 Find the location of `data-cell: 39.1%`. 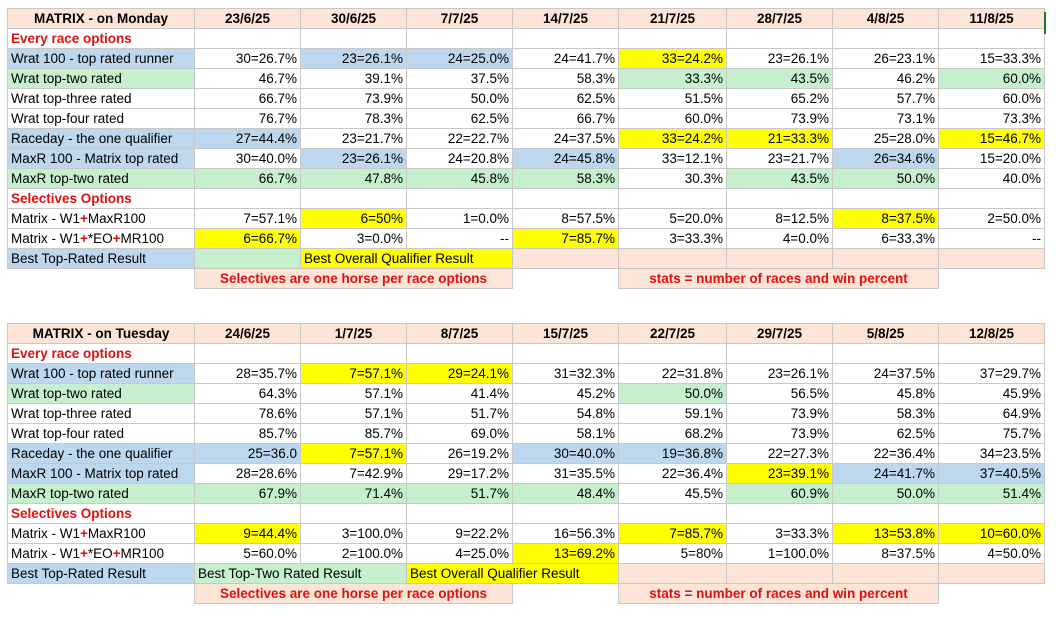

data-cell: 39.1% is located at coordinates (353, 78).